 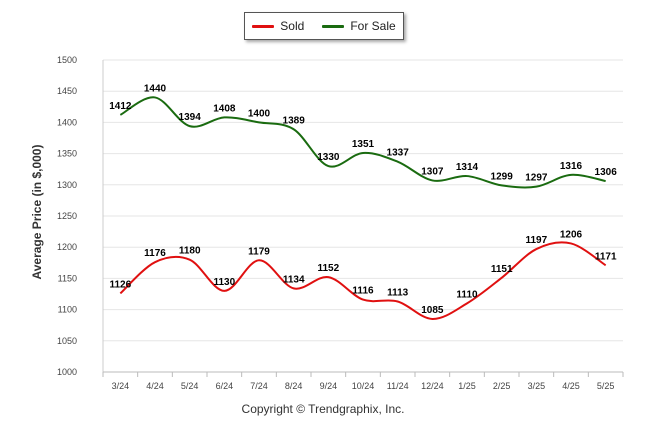 I want to click on copyright-footer: Copyright © Trendgraphix, Inc., so click(x=323, y=409).